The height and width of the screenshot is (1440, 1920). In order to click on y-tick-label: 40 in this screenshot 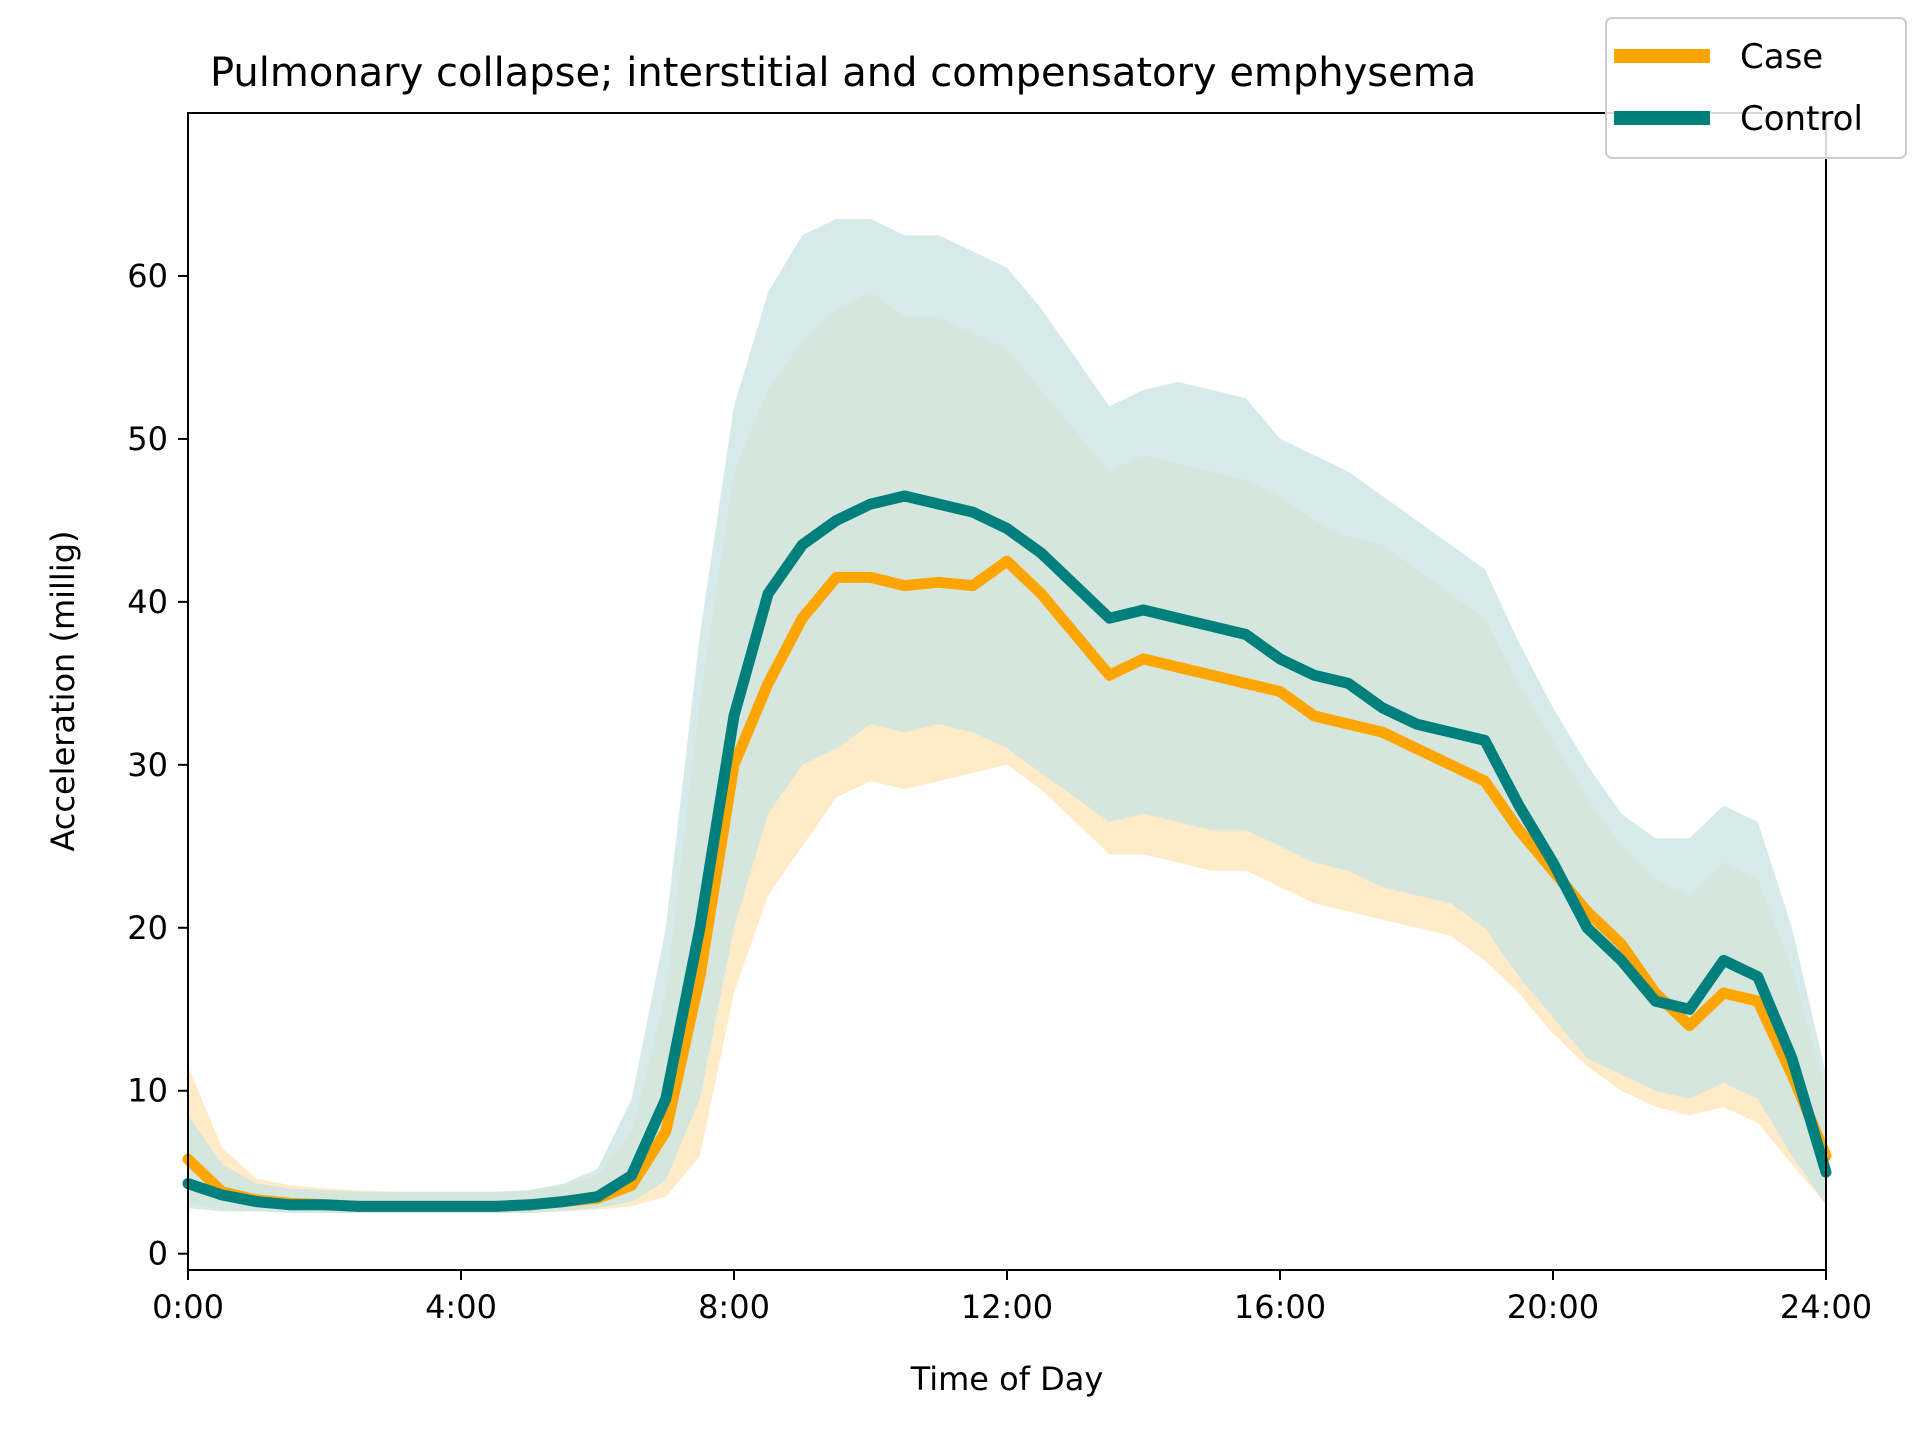, I will do `click(147, 602)`.